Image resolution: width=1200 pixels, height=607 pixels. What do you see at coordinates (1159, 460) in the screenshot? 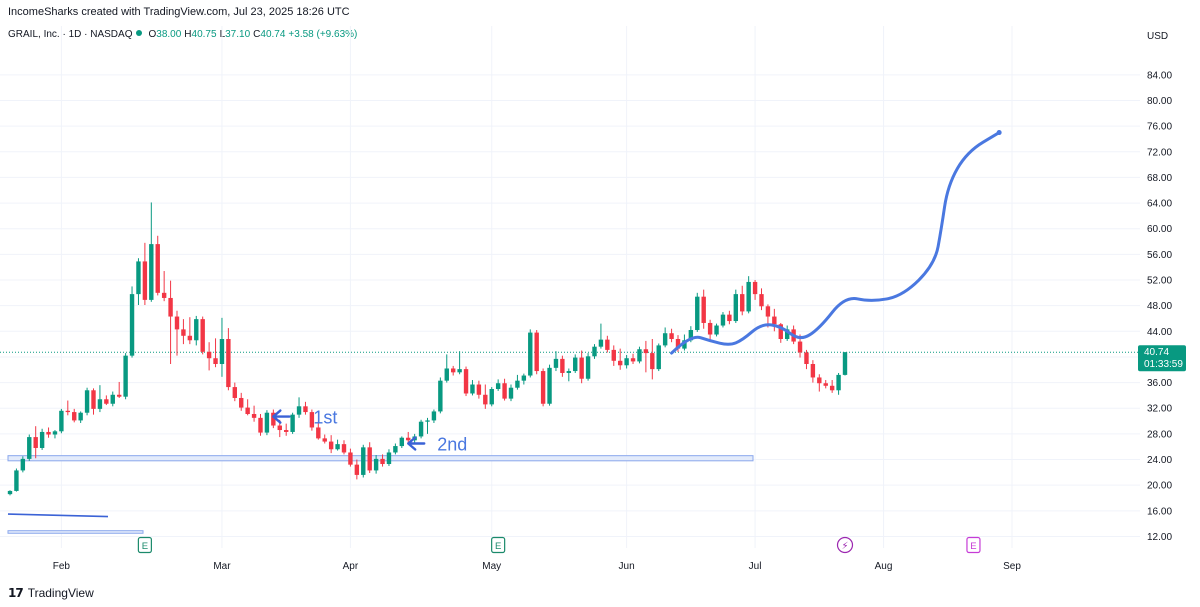
I see `y-tick-label: 24.00` at bounding box center [1159, 460].